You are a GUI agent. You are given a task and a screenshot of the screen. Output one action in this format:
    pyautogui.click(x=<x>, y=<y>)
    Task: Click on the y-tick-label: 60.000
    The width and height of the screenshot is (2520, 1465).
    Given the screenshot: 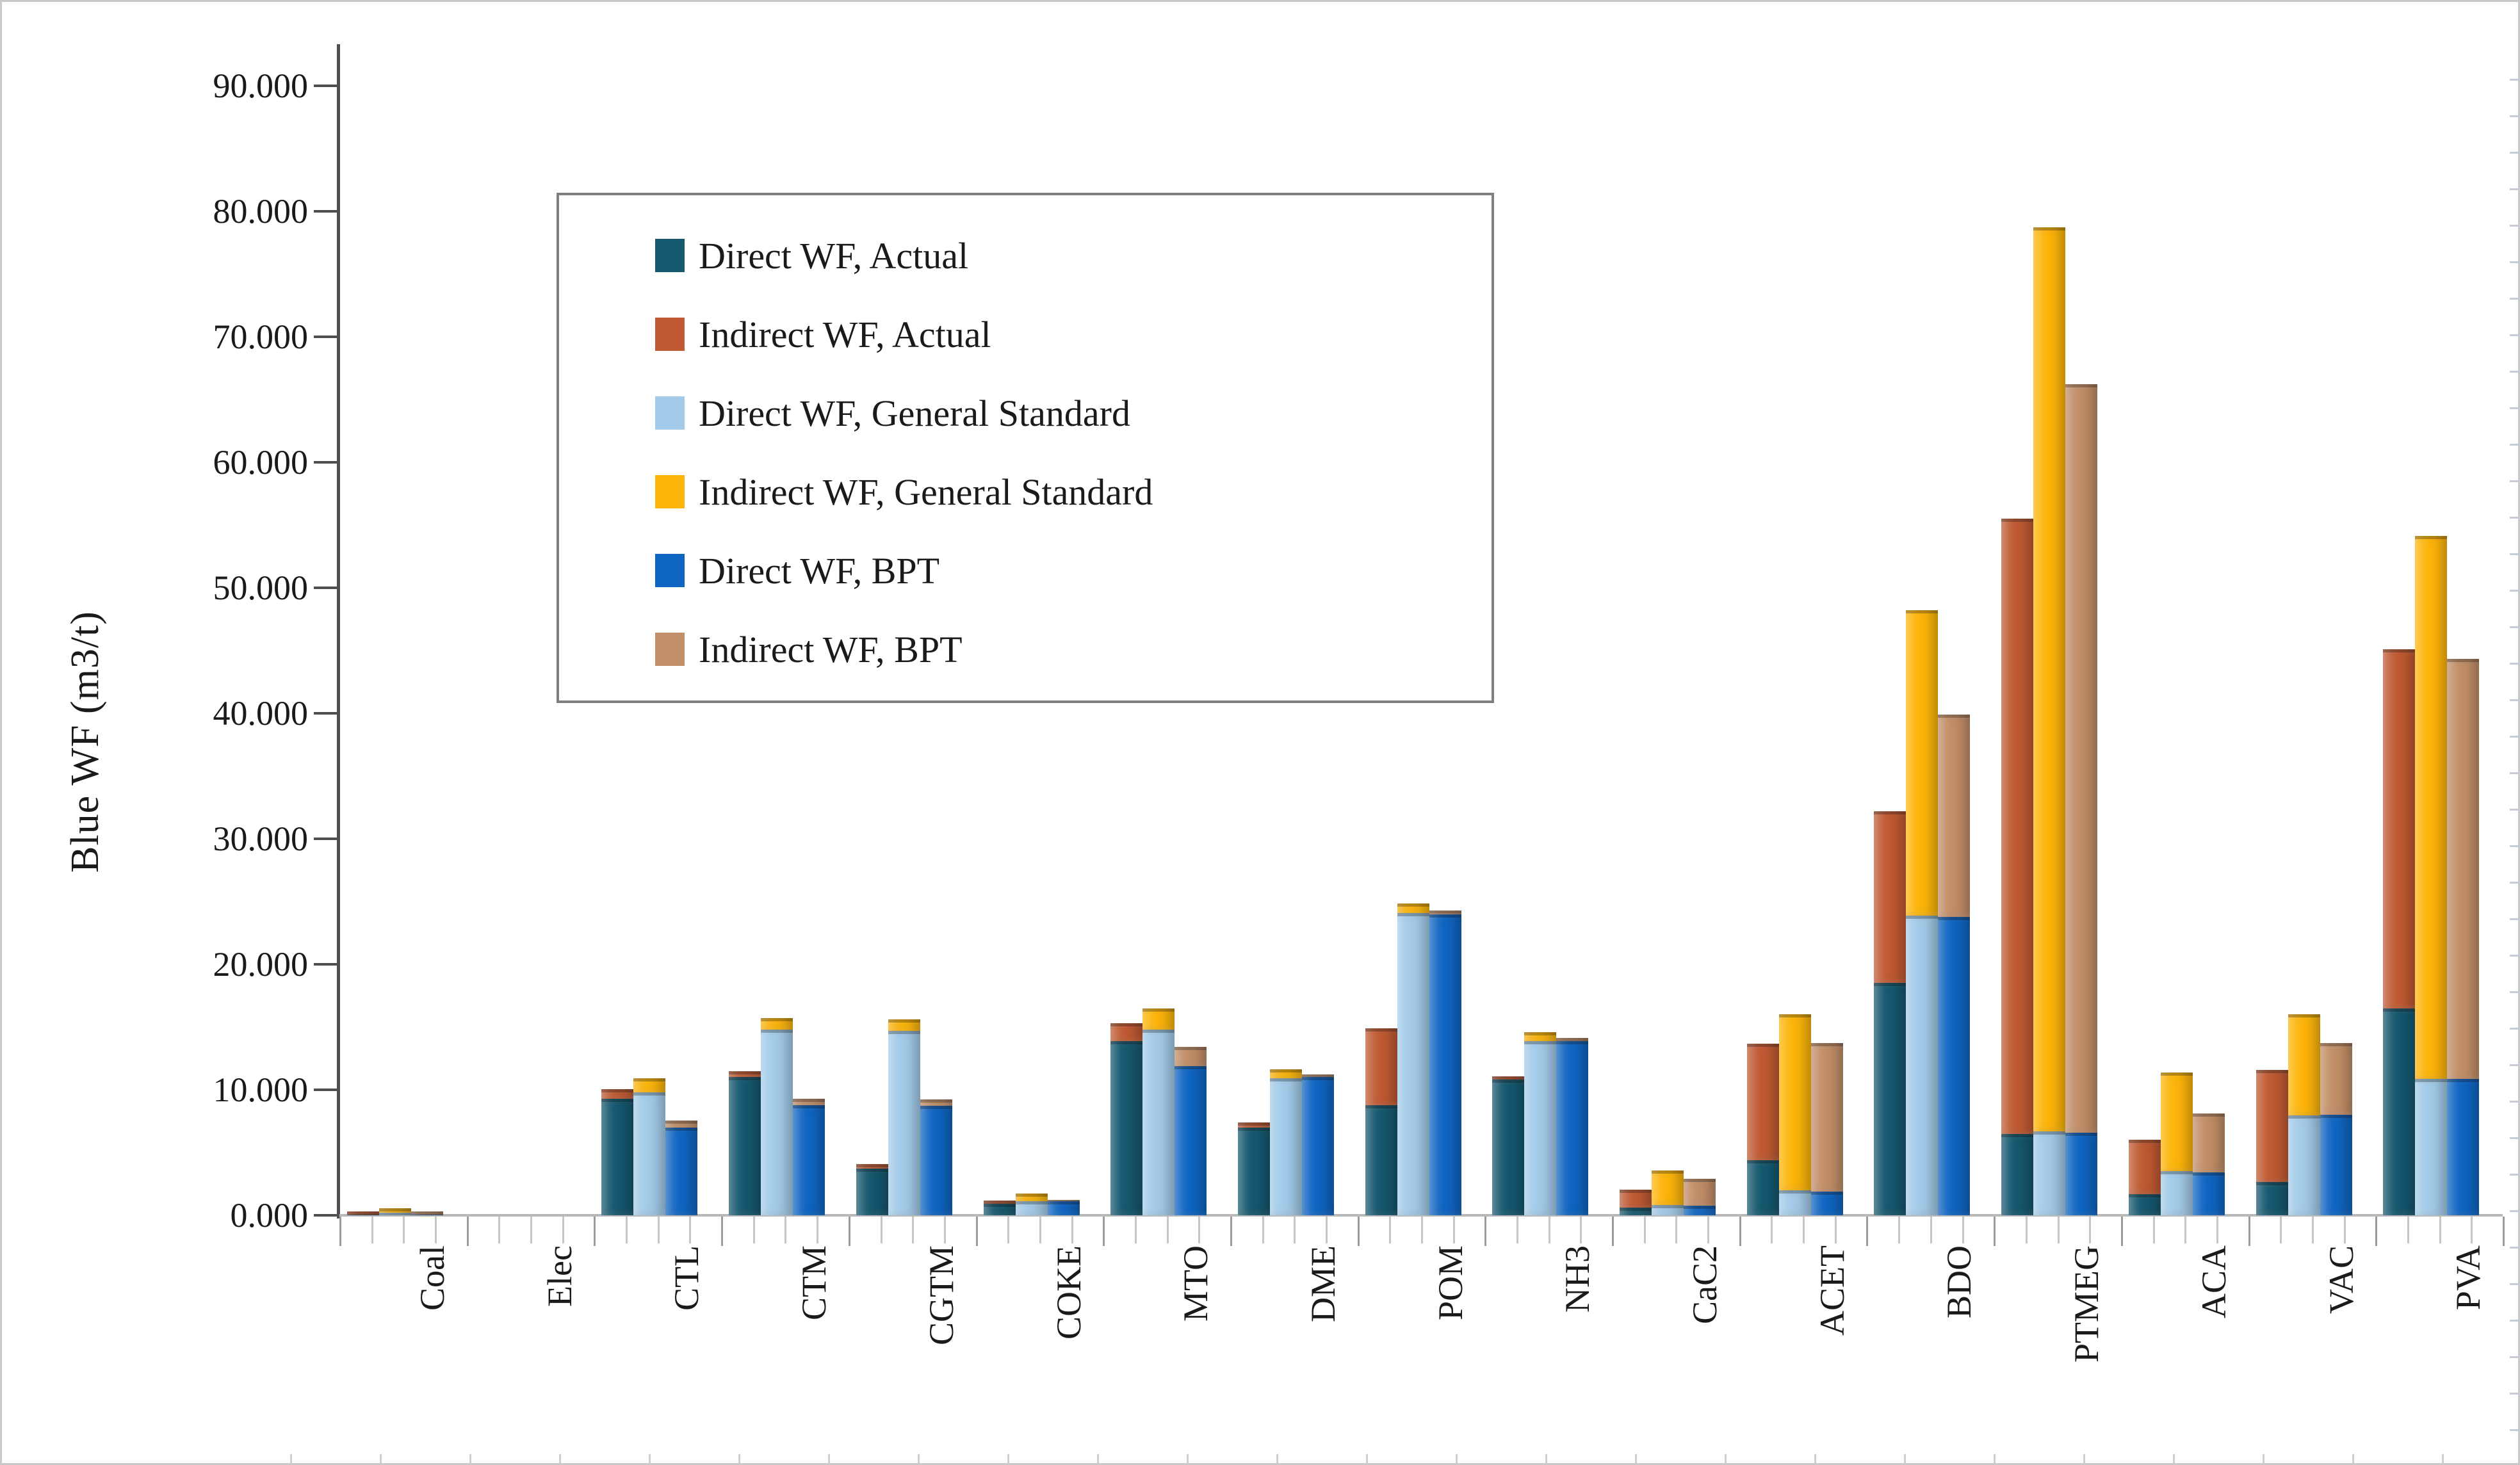 What is the action you would take?
    pyautogui.click(x=261, y=462)
    